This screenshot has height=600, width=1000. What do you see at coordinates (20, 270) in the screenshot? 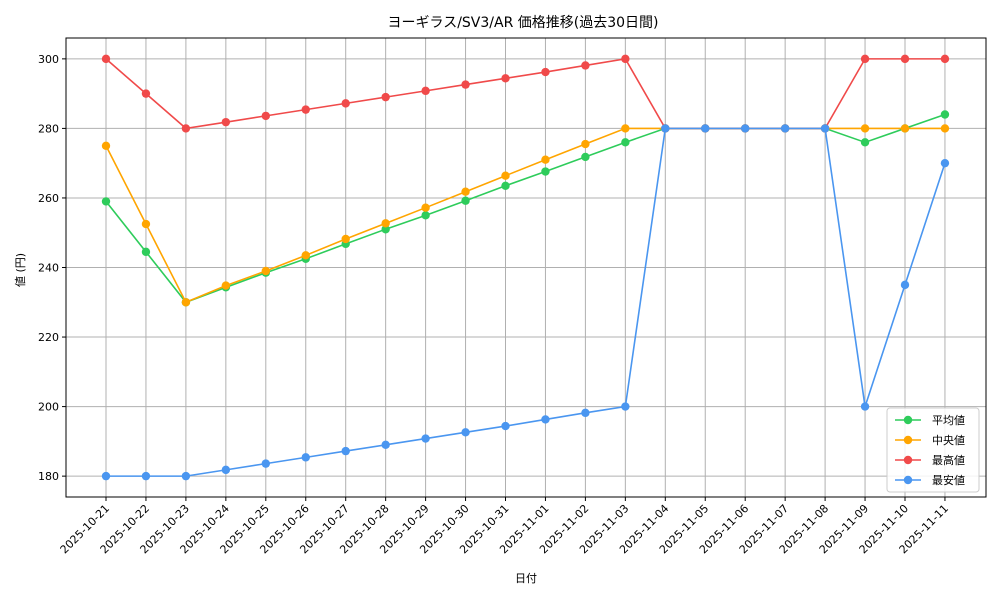
I see `y-axis-label: 値 (円)` at bounding box center [20, 270].